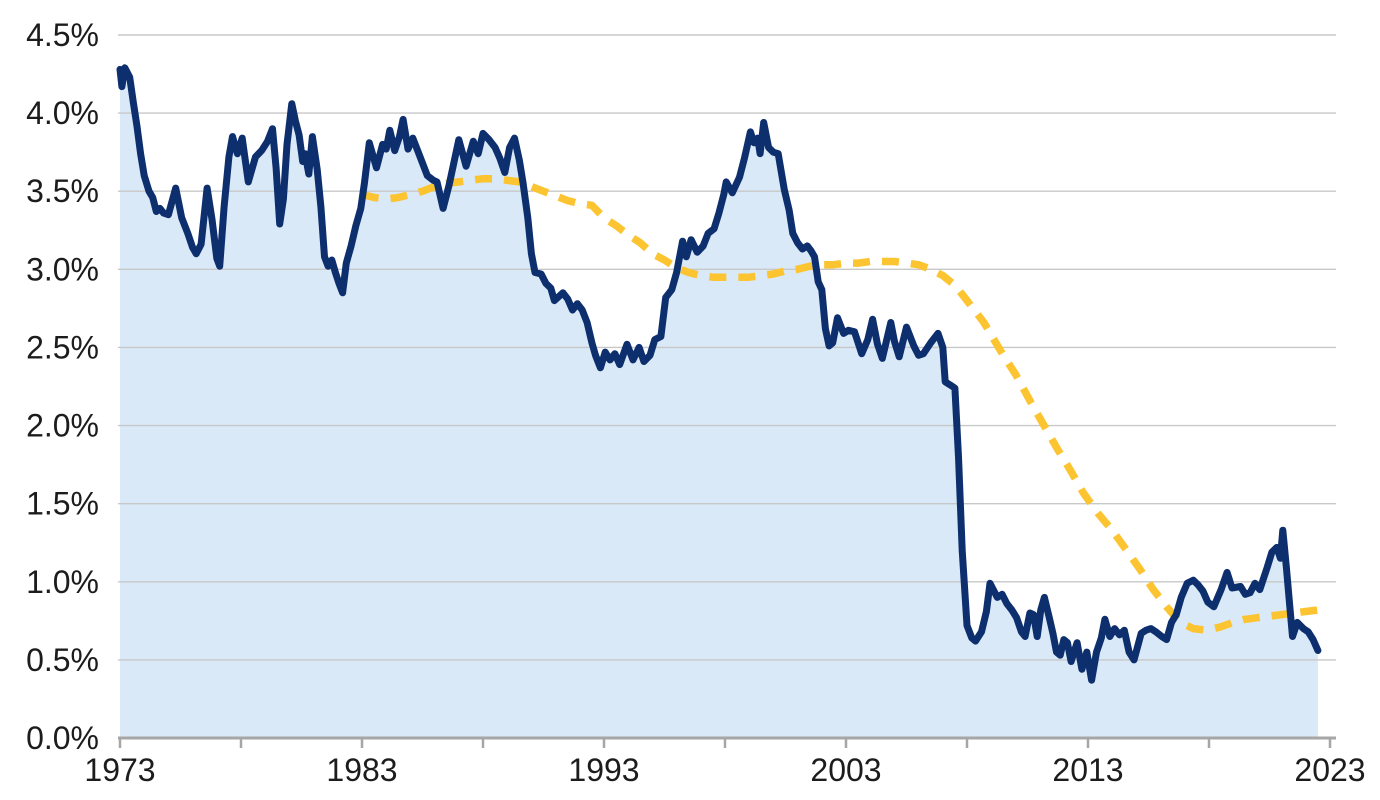 This screenshot has width=1380, height=800. Describe the element at coordinates (62, 660) in the screenshot. I see `y-axis-label: 0.5%` at that location.